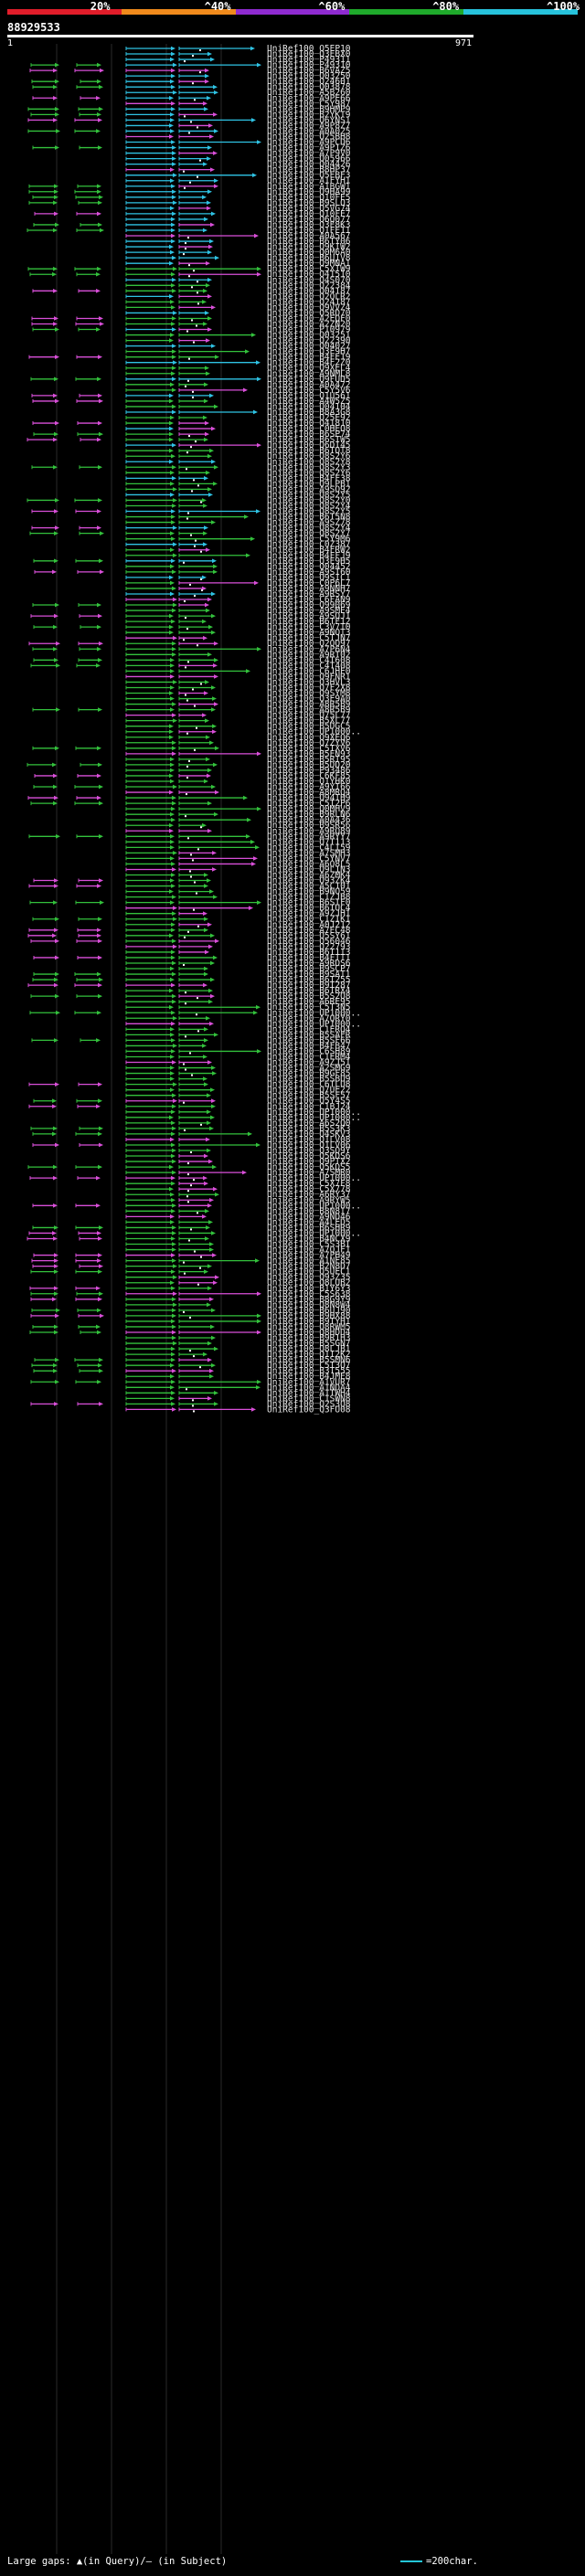  I want to click on hit-label: UniRef100_B4FE19, so click(309, 358).